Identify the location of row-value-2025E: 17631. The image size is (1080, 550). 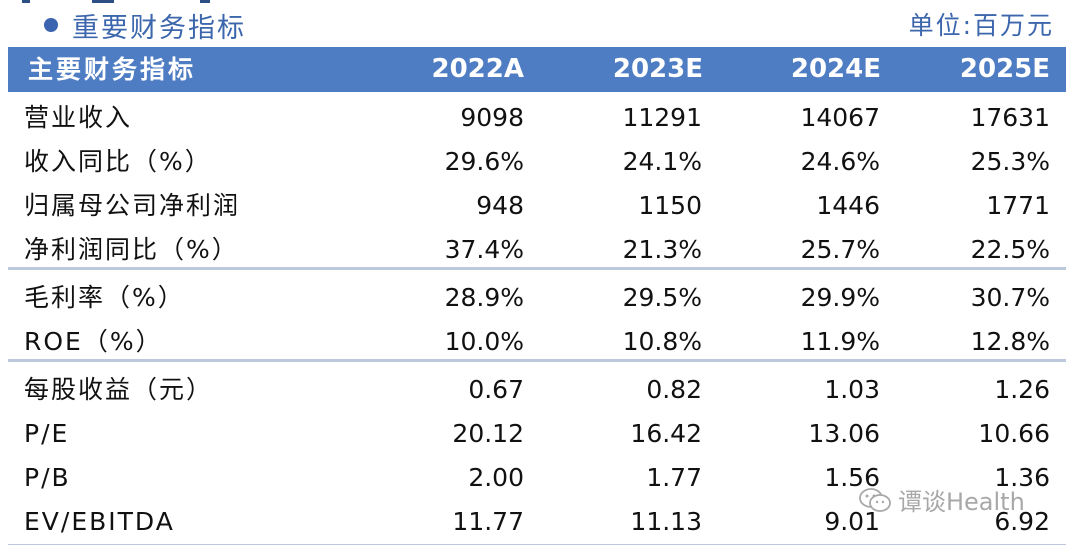
(1010, 117).